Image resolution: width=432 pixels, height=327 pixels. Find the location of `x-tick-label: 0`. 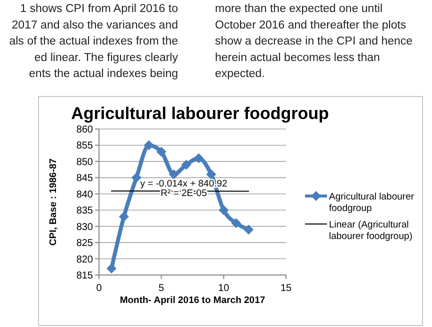

x-tick-label: 0 is located at coordinates (99, 288).